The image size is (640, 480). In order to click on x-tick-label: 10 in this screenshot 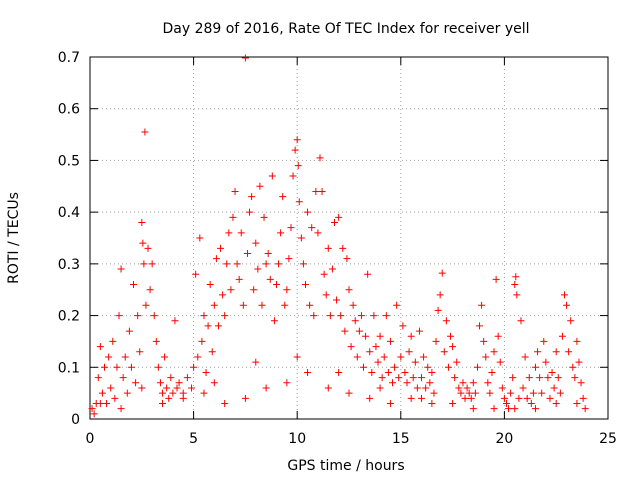, I will do `click(297, 439)`.